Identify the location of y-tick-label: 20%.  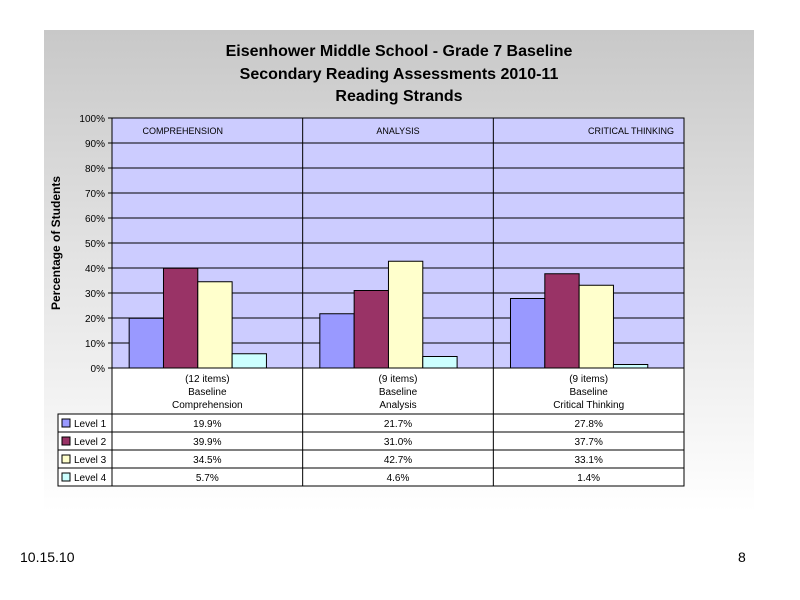
(95, 319).